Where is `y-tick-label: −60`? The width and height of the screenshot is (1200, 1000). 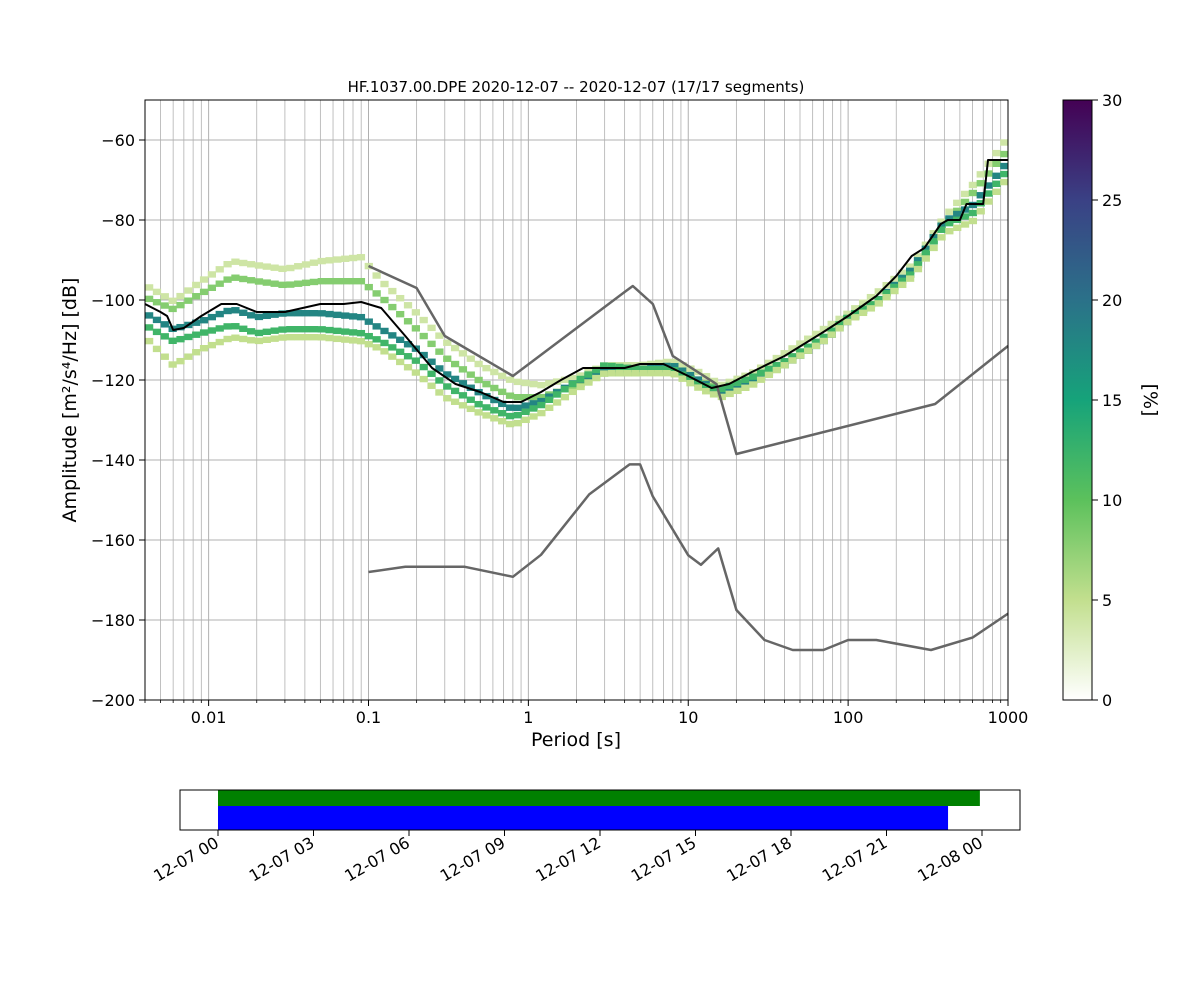
y-tick-label: −60 is located at coordinates (118, 140).